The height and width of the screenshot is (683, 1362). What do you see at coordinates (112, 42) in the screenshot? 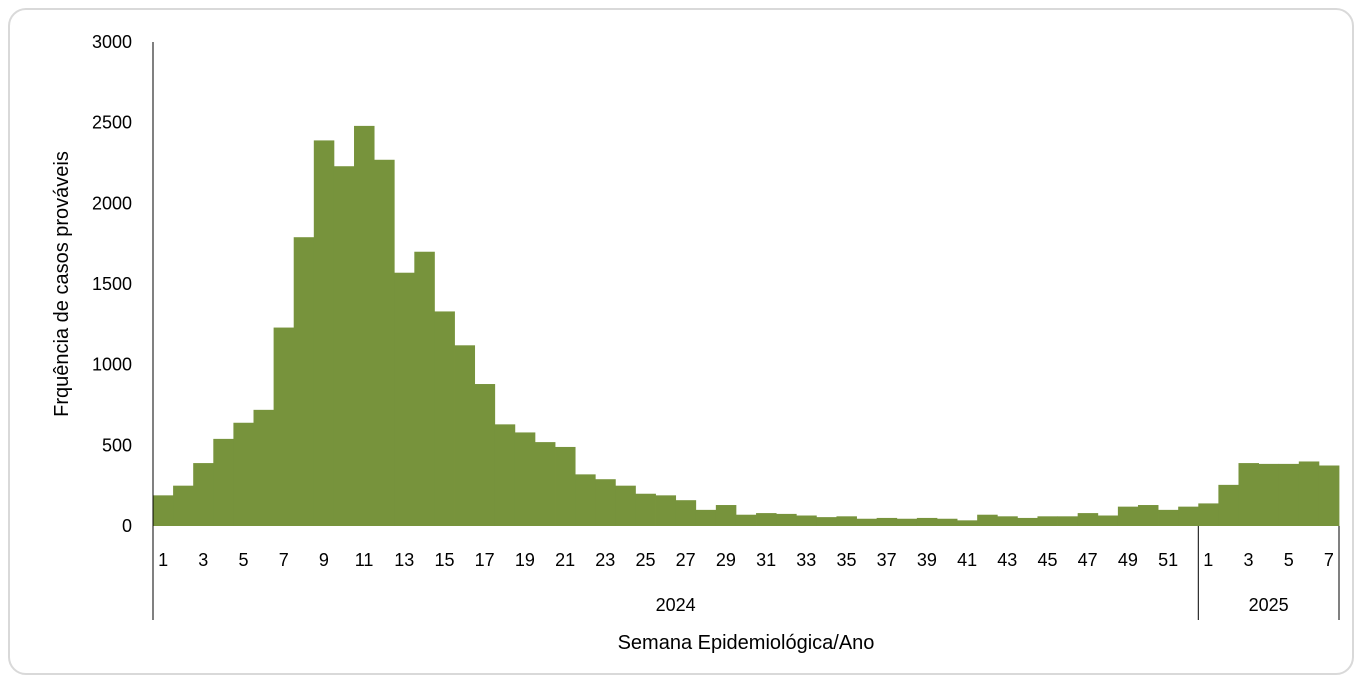
I see `y-tick-label: 3000` at bounding box center [112, 42].